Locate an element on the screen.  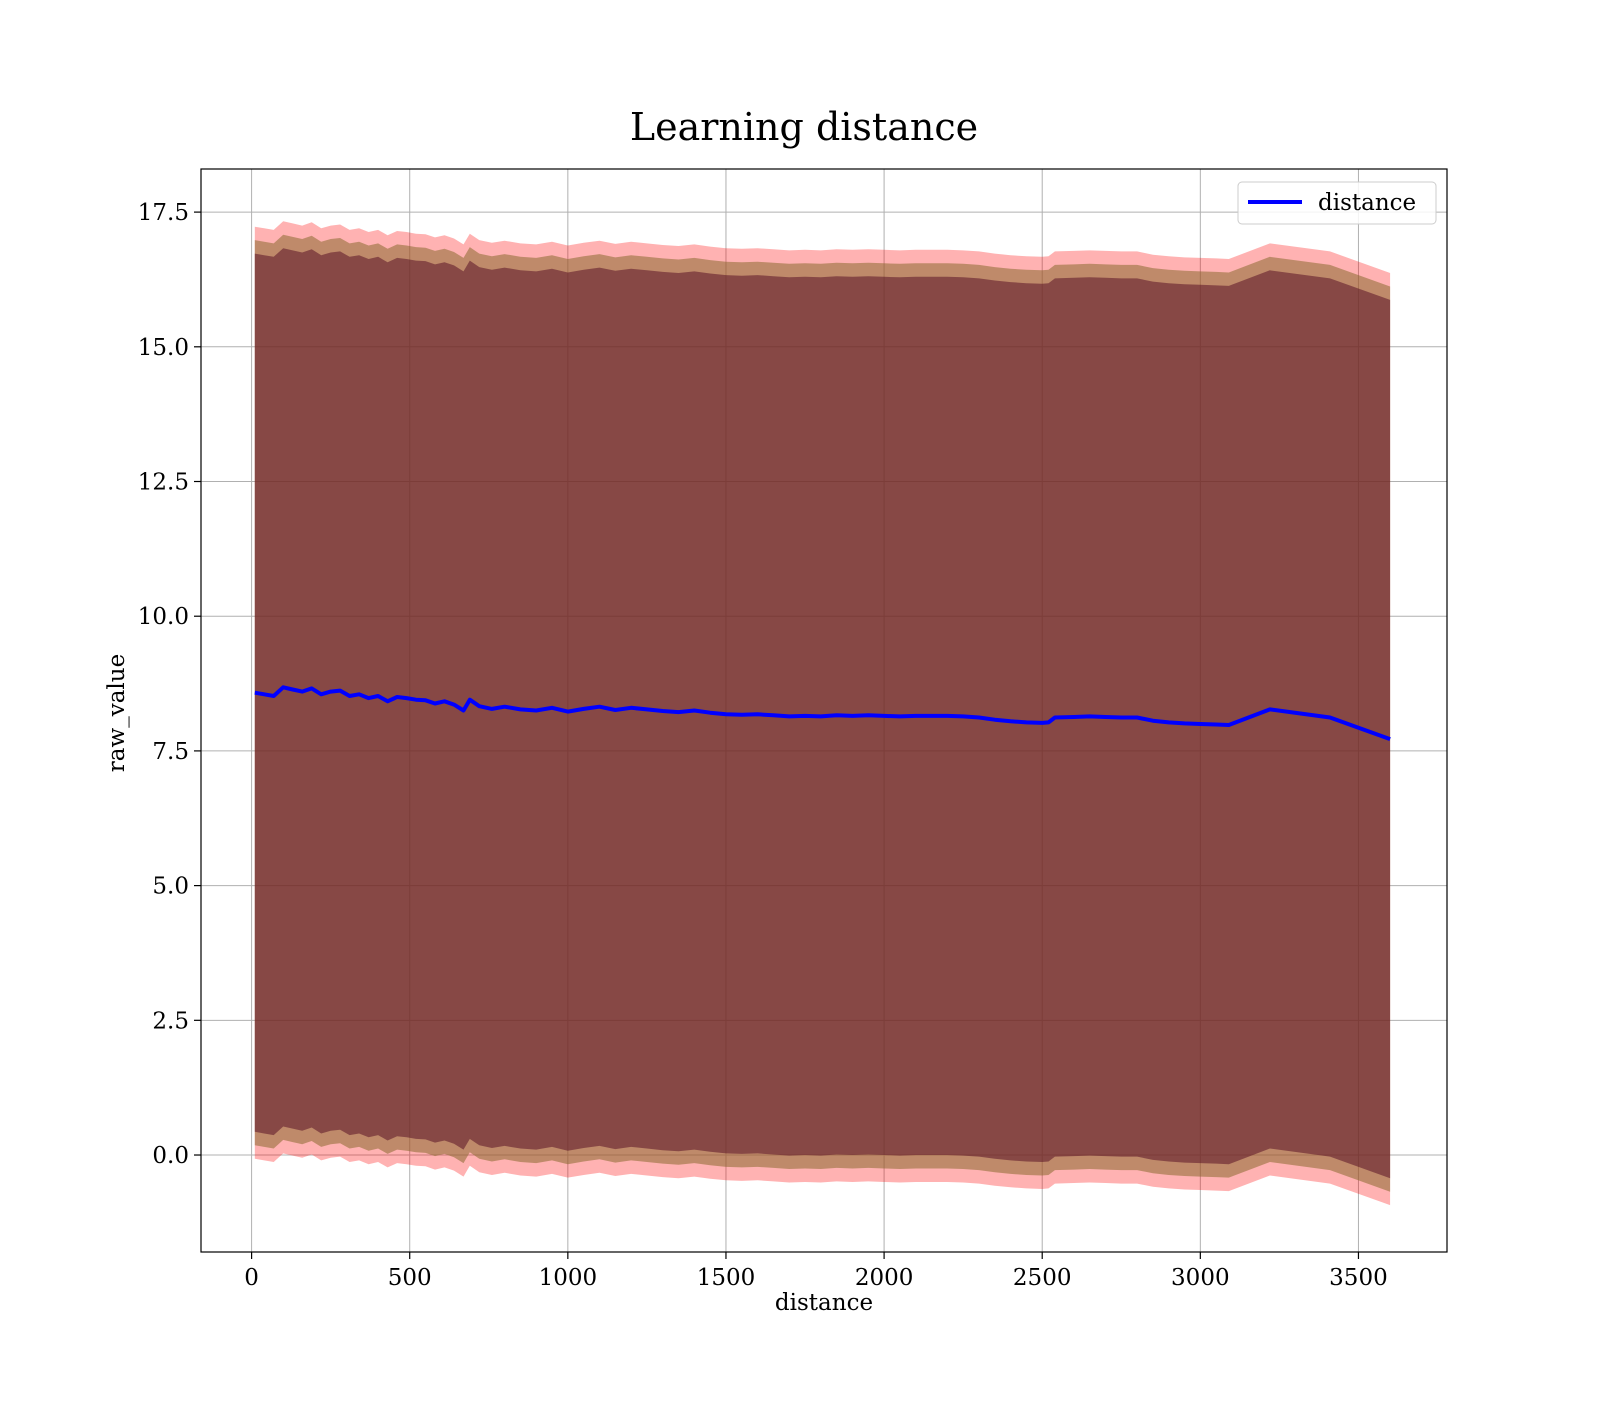
y-tick-label: 15.0 is located at coordinates (163, 348).